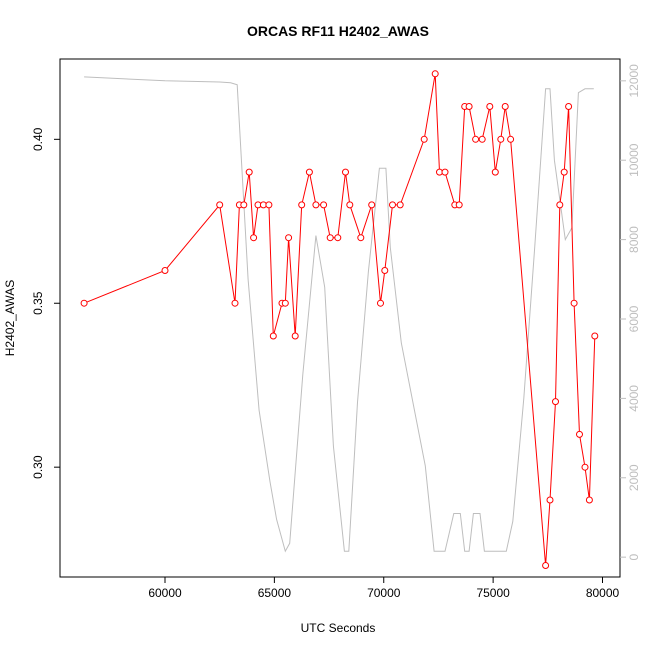 This screenshot has height=650, width=650. Describe the element at coordinates (634, 477) in the screenshot. I see `y2-tick-label: 2000` at that location.